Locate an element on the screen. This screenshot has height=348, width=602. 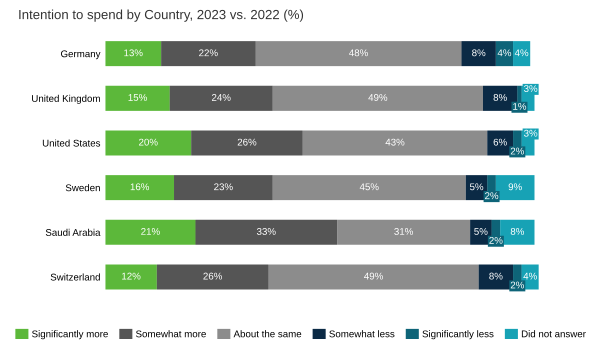
legend-label: Somewhat more is located at coordinates (171, 334).